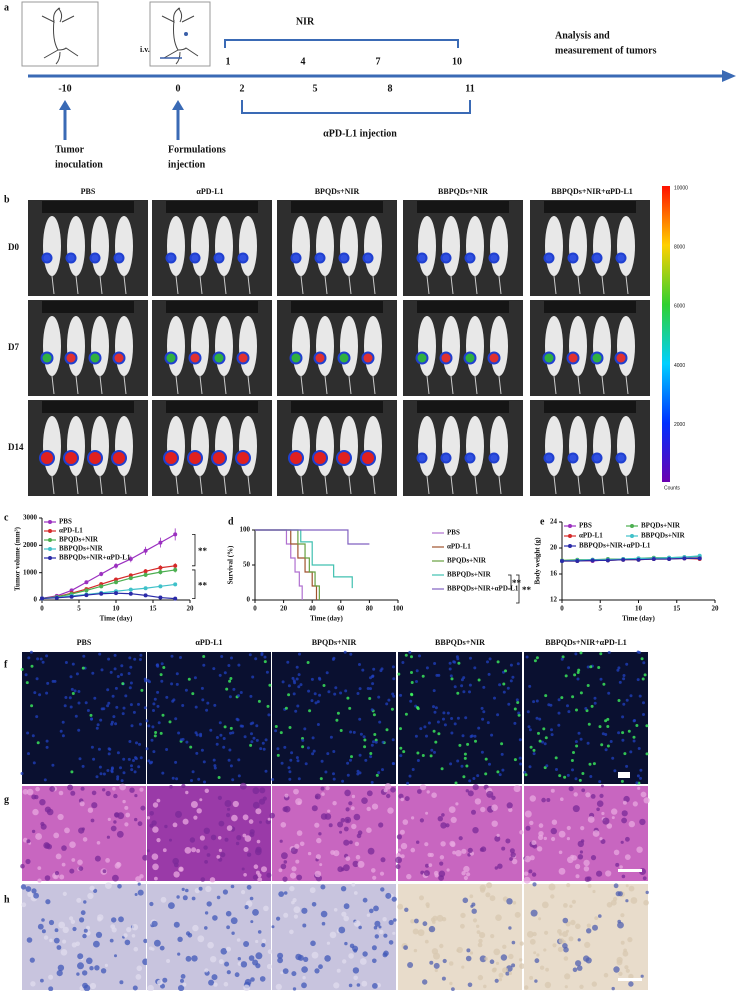 The width and height of the screenshot is (740, 991). I want to click on micrograph, so click(84, 718).